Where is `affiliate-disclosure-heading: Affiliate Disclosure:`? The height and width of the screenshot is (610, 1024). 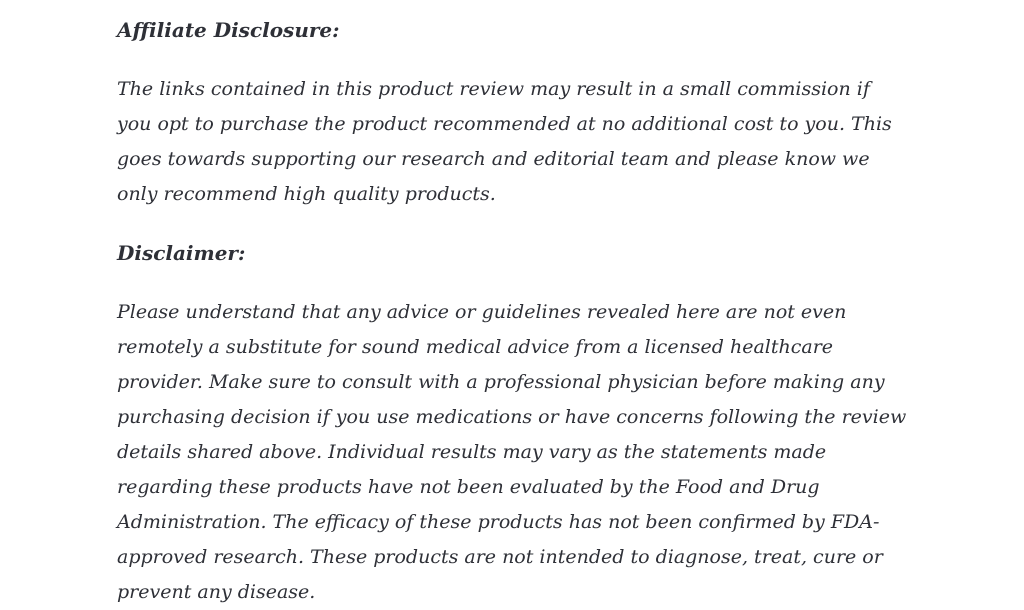 affiliate-disclosure-heading: Affiliate Disclosure: is located at coordinates (228, 30).